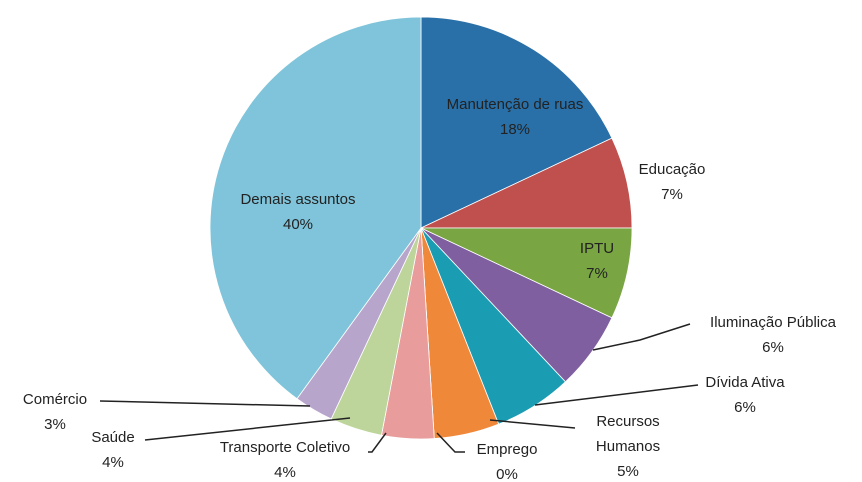 The height and width of the screenshot is (482, 862). Describe the element at coordinates (628, 471) in the screenshot. I see `slice-percent: 5%` at that location.